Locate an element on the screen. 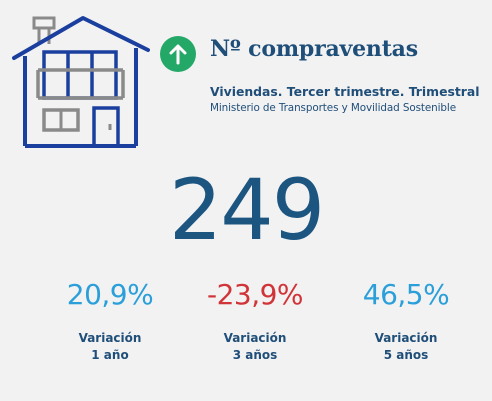 The image size is (492, 401). variation-3-years-label: Variación 3 años is located at coordinates (255, 347).